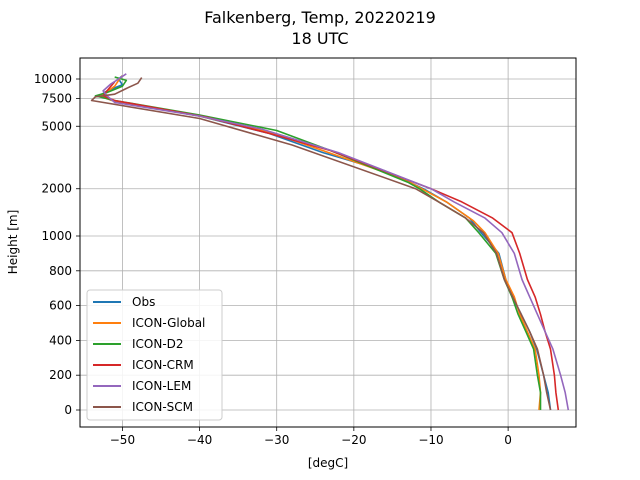 Image resolution: width=640 pixels, height=480 pixels. What do you see at coordinates (161, 386) in the screenshot?
I see `legend-label: ICON-LEM` at bounding box center [161, 386].